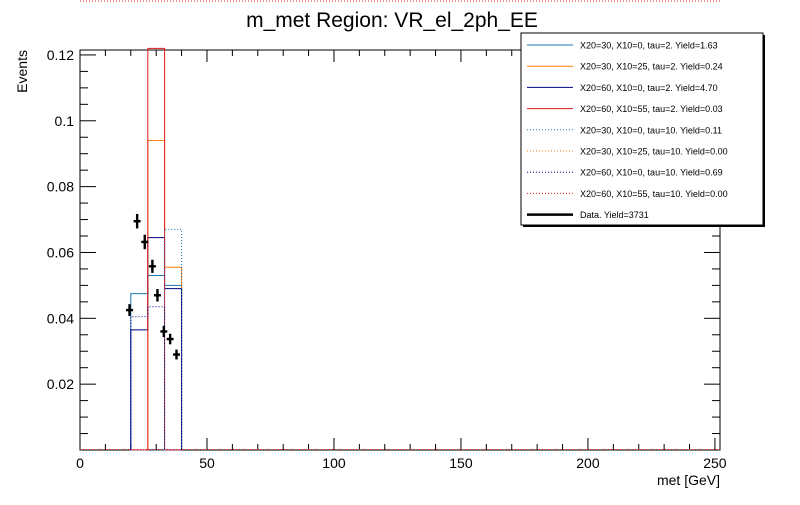 The image size is (800, 505). What do you see at coordinates (654, 194) in the screenshot?
I see `legend-label-7: X20=60, X10=55, tau=10. Yield=0.00` at bounding box center [654, 194].